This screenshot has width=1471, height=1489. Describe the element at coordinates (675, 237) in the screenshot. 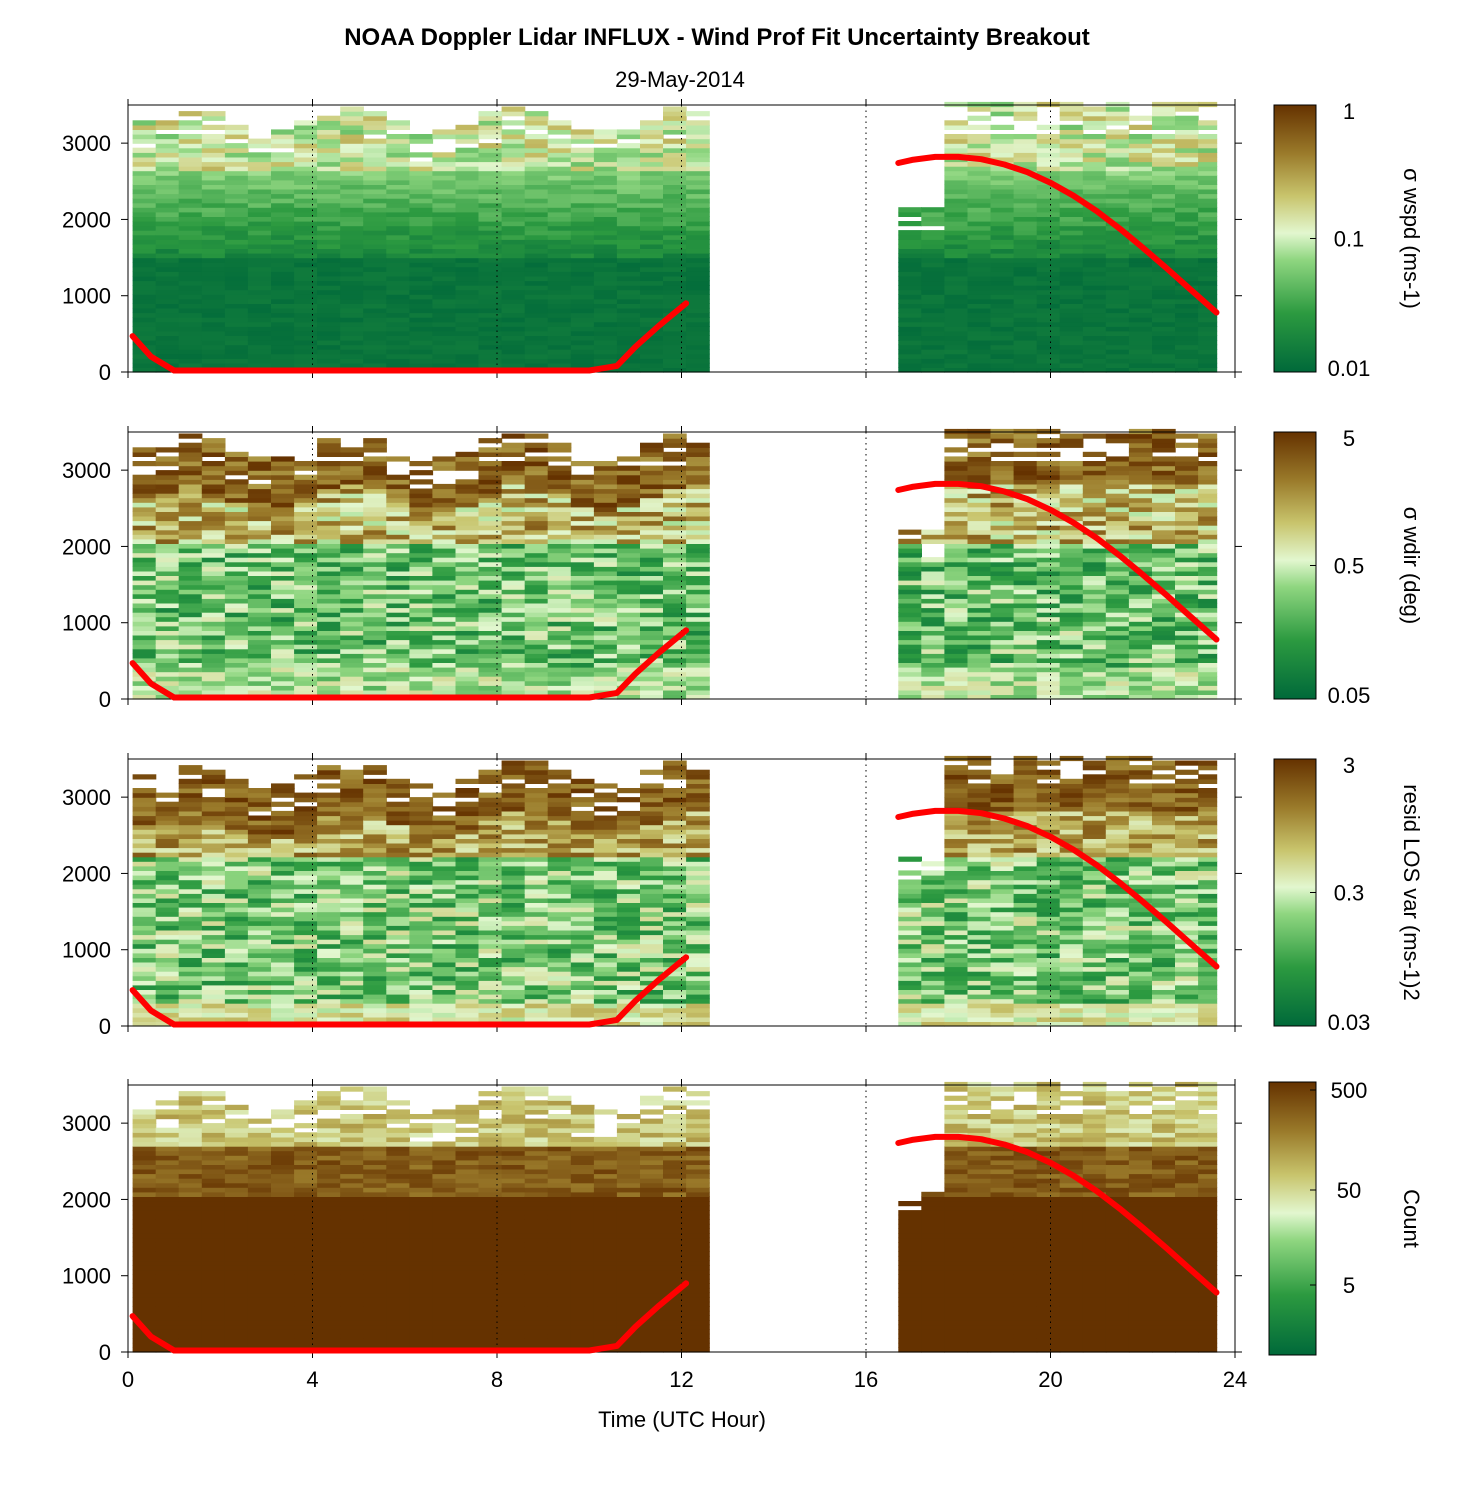

I see `heatmap-cells` at that location.